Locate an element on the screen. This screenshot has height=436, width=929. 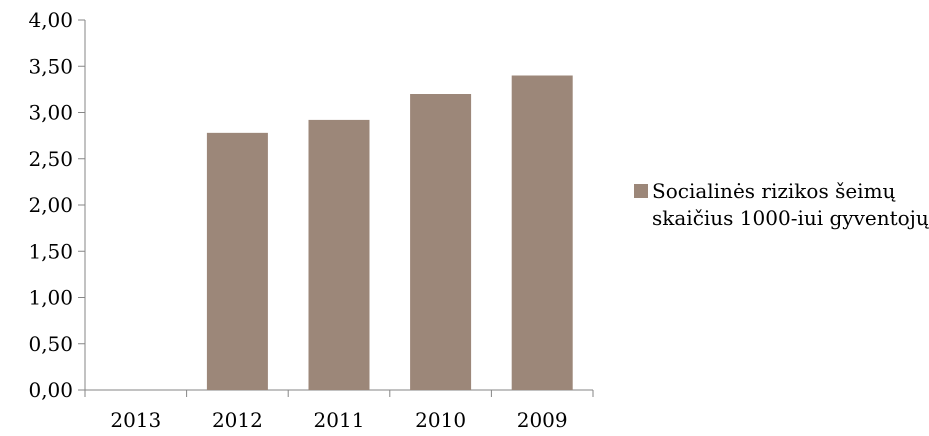
y-tick-label: 0,00 is located at coordinates (50, 390).